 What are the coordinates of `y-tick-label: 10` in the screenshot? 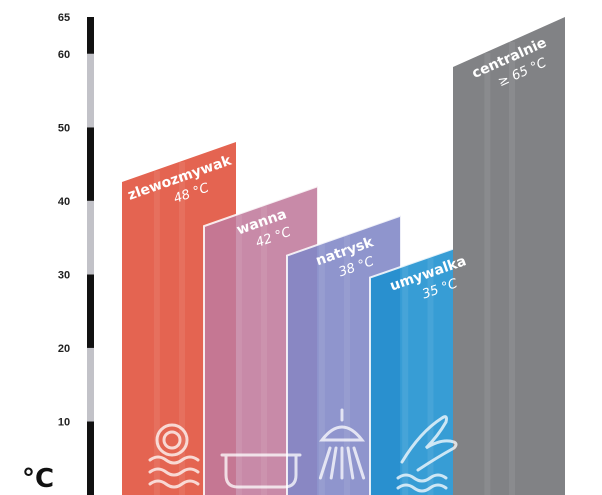 It's located at (64, 422).